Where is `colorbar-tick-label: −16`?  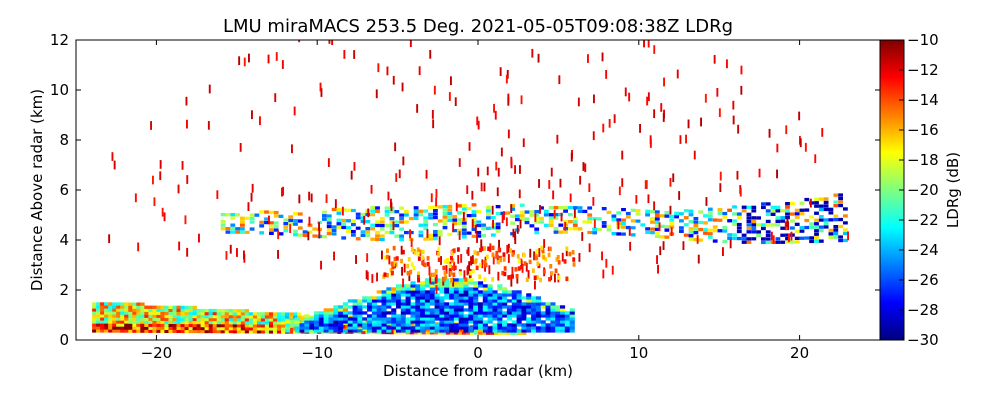
colorbar-tick-label: −16 is located at coordinates (923, 130).